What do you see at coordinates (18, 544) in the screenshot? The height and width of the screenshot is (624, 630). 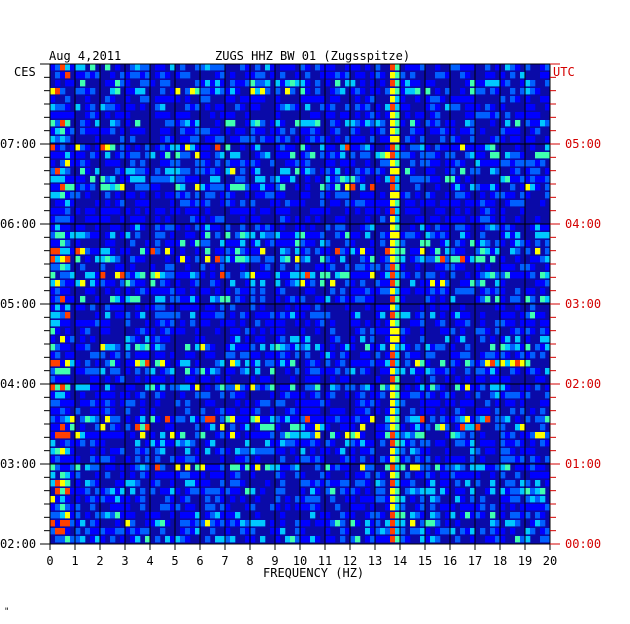 I see `left-time-label: 02:00` at bounding box center [18, 544].